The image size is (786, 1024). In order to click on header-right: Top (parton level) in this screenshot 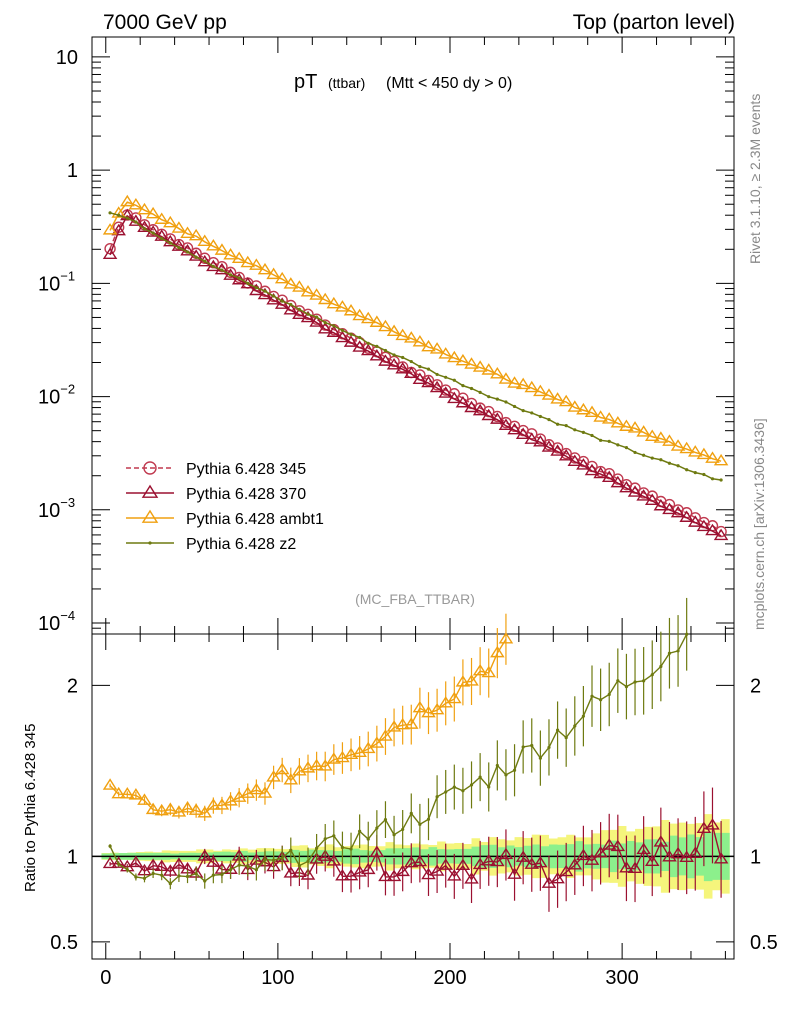, I will do `click(654, 22)`.